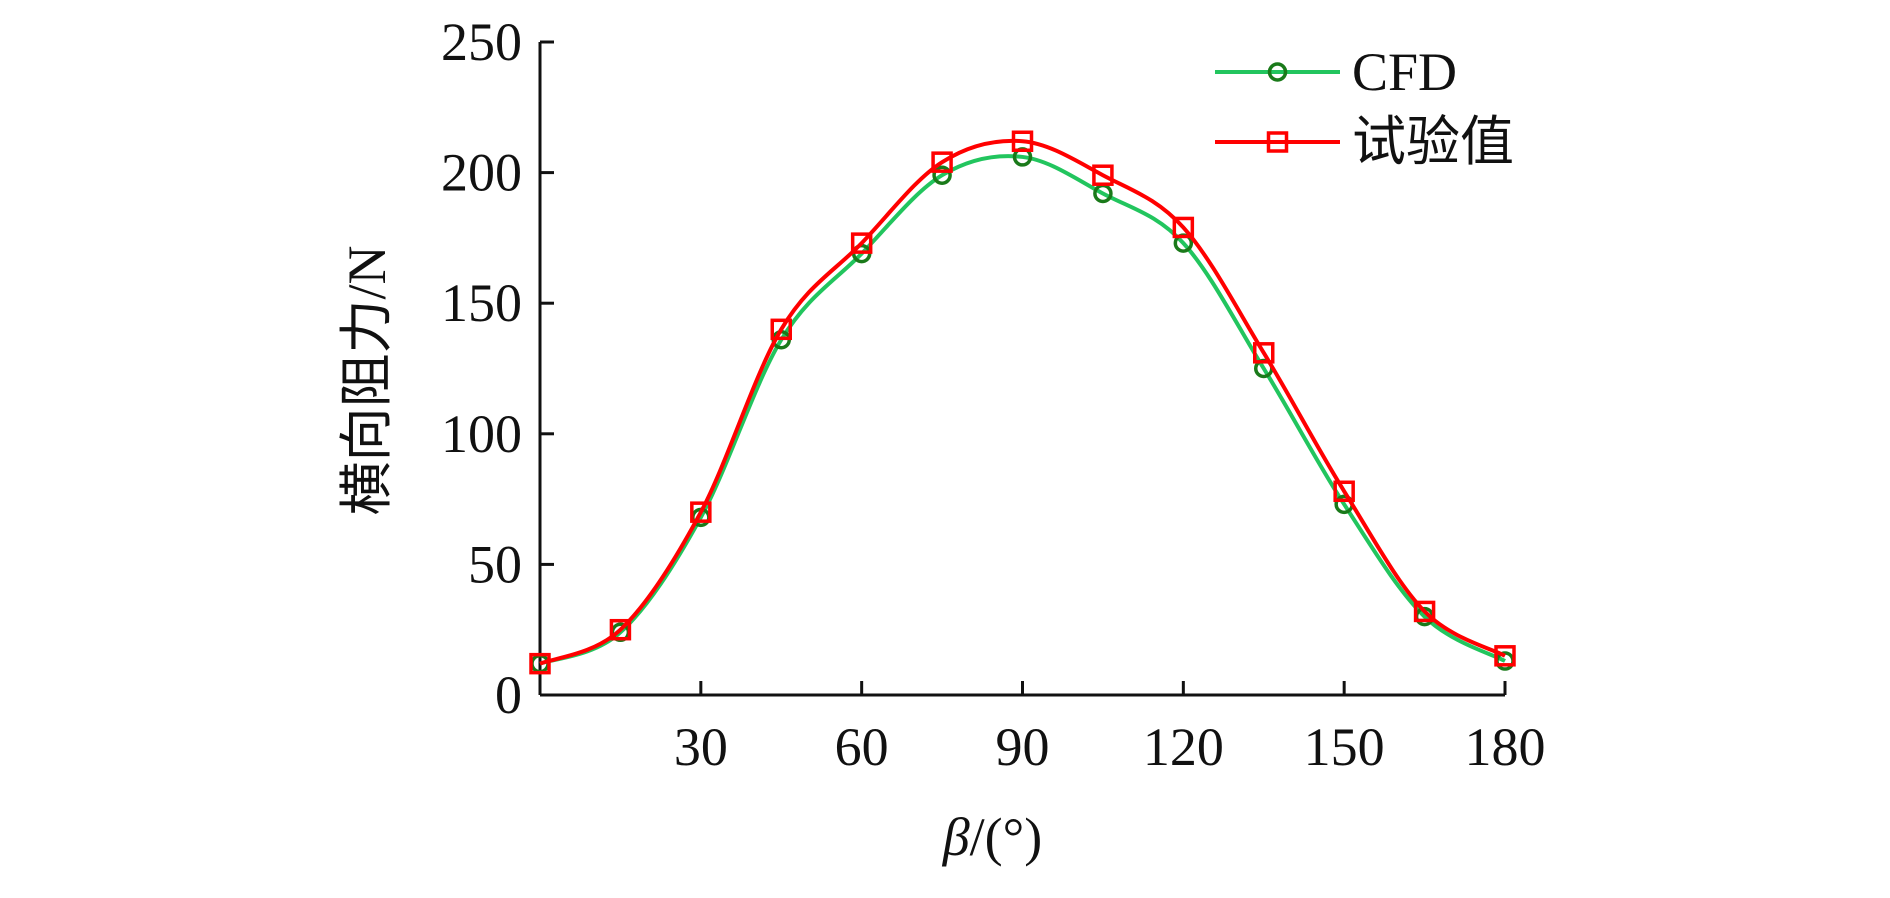 This screenshot has width=1890, height=898. What do you see at coordinates (1404, 72) in the screenshot?
I see `legend-label: CFD` at bounding box center [1404, 72].